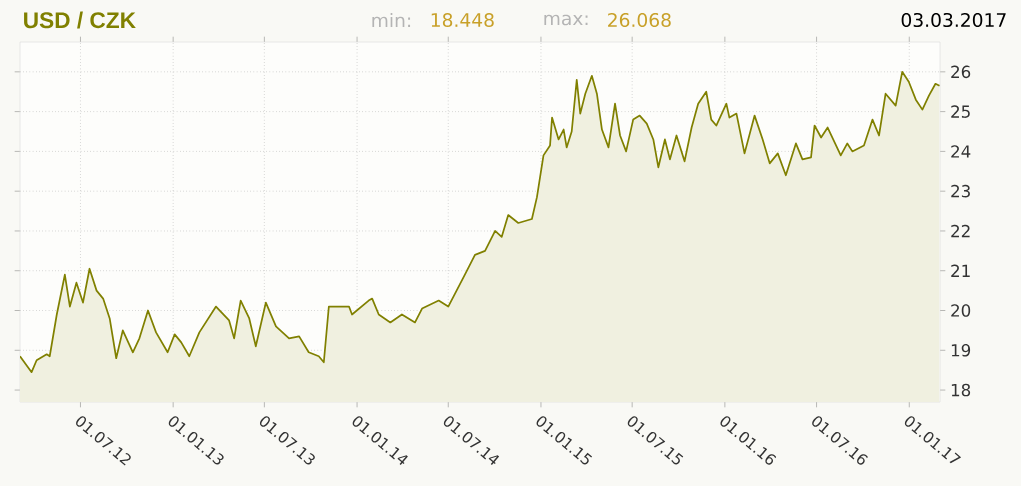  I want to click on text: min:, so click(391, 20).